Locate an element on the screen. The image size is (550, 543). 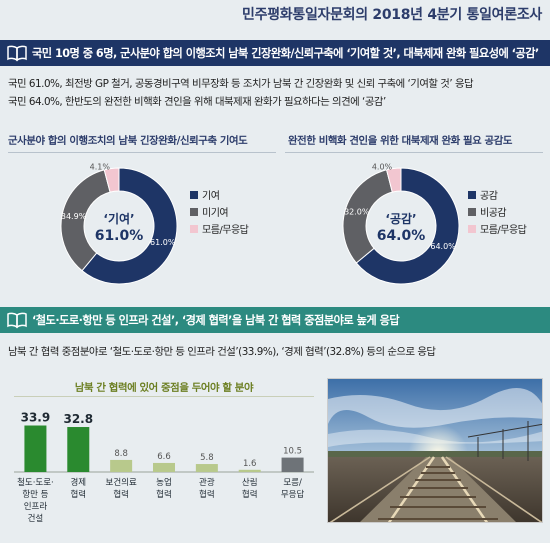
donut-center-label: ‘공감’ is located at coordinates (400, 218).